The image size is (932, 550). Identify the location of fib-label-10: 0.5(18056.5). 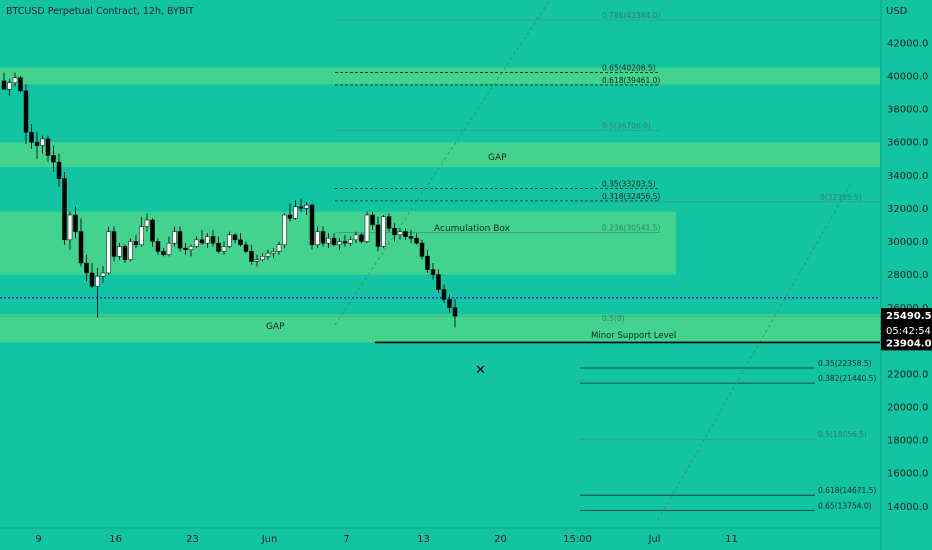
(842, 434).